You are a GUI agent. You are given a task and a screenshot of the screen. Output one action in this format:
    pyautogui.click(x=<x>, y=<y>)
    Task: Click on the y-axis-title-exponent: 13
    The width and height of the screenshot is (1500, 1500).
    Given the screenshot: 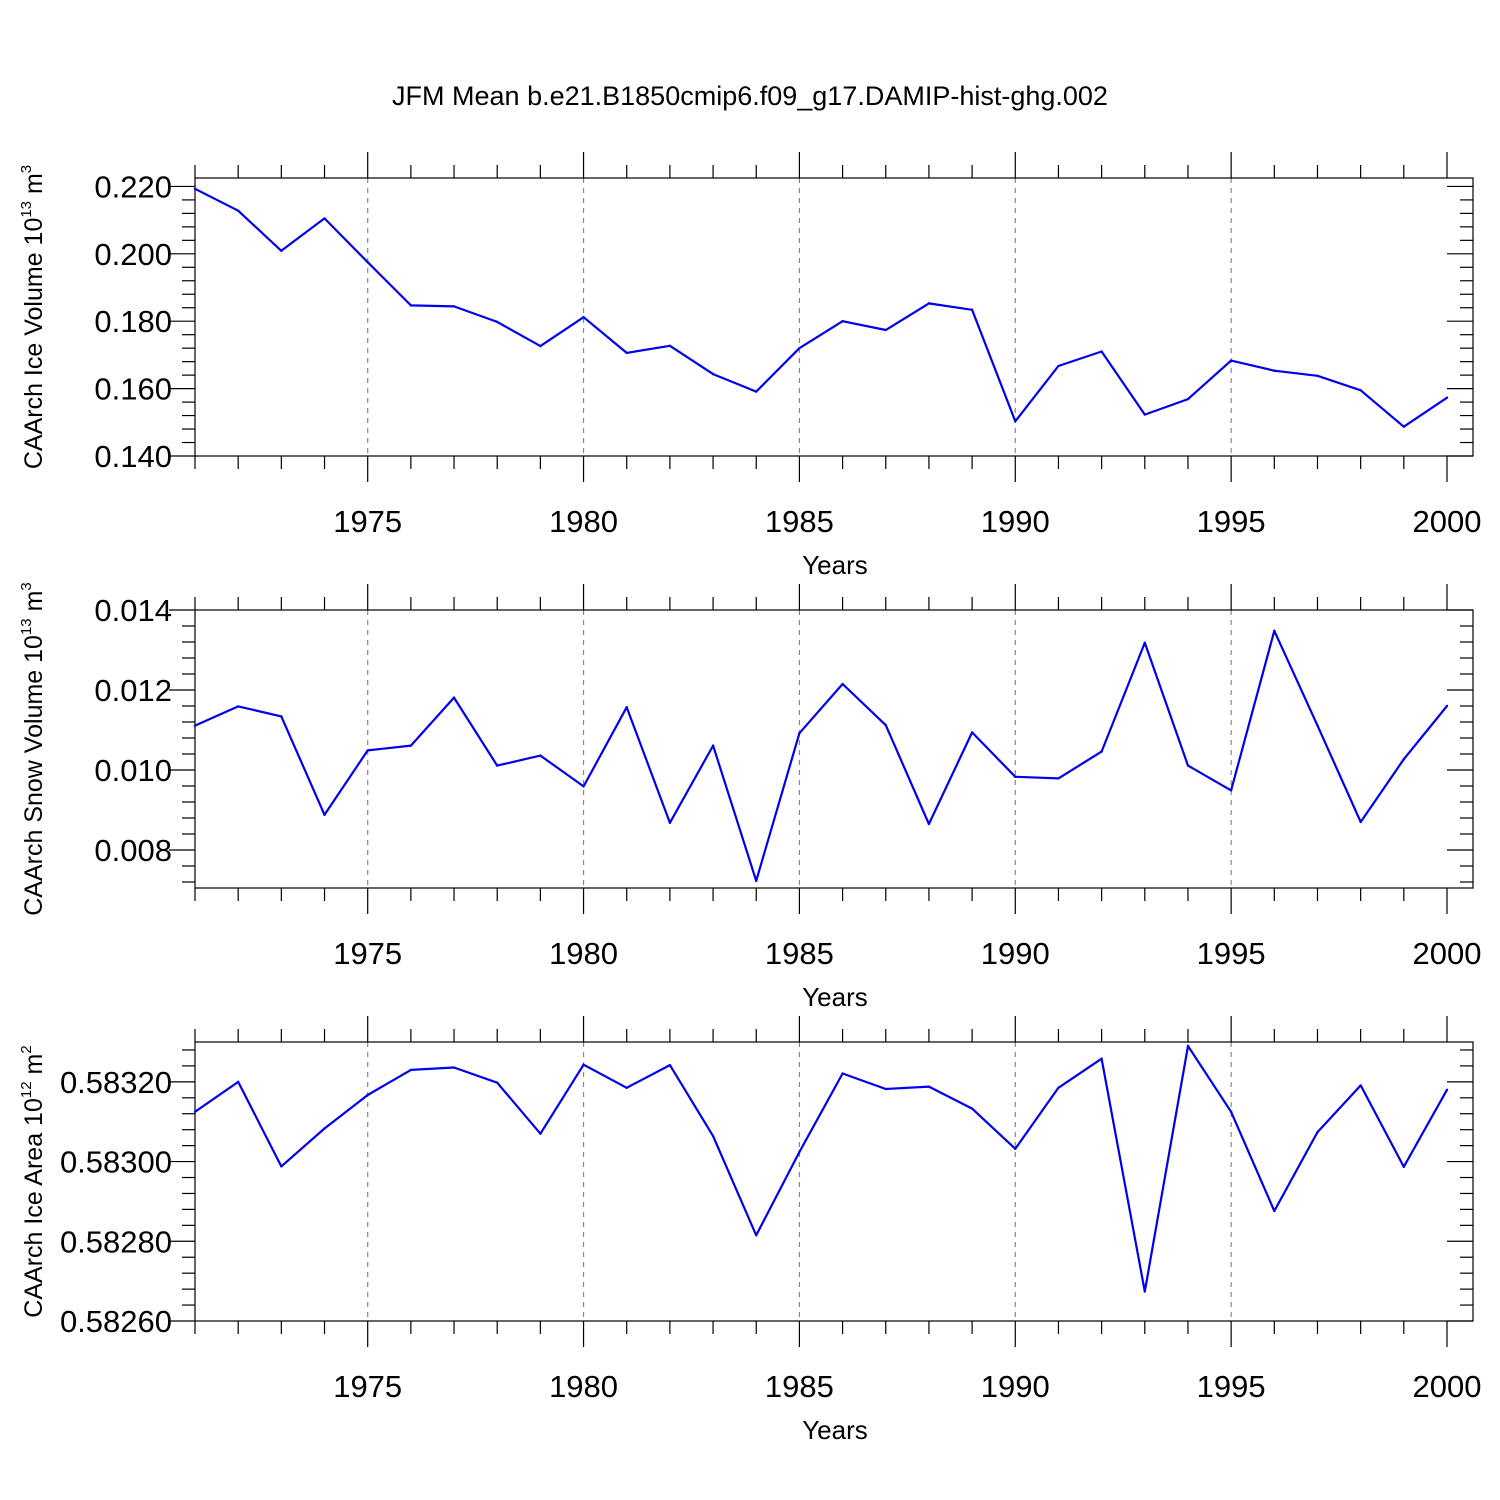 What is the action you would take?
    pyautogui.click(x=26, y=626)
    